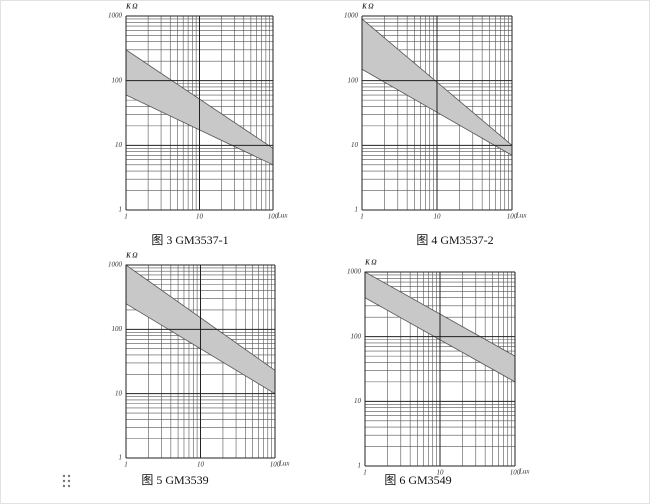  What do you see at coordinates (174, 480) in the screenshot?
I see `figure-caption: 图 5 GM3539` at bounding box center [174, 480].